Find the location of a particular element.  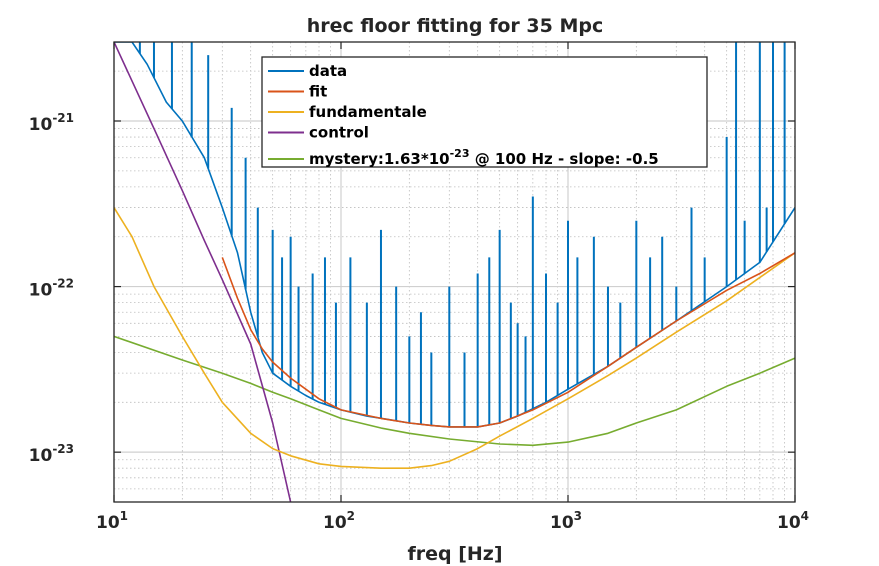

legend-label: control is located at coordinates (339, 133).